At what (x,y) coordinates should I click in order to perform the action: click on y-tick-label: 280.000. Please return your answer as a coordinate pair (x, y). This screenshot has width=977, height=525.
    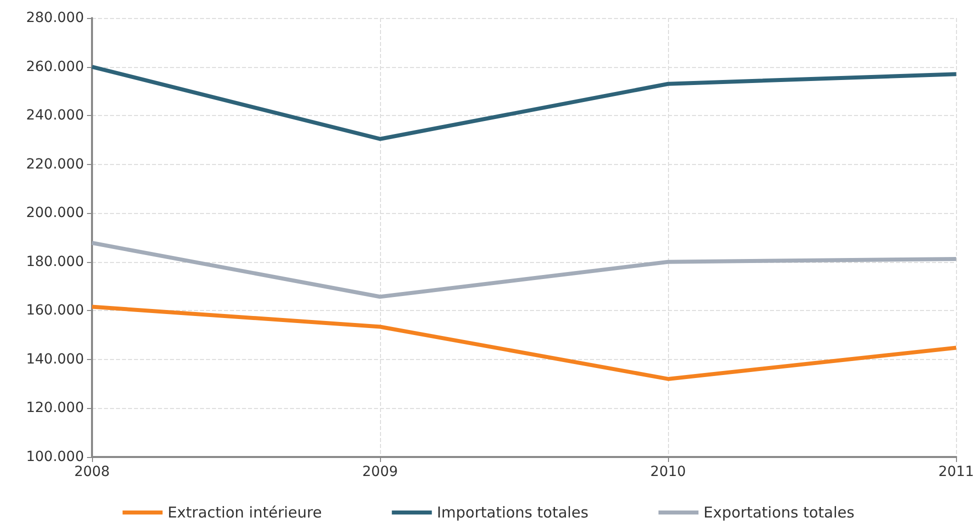
    Looking at the image, I should click on (55, 18).